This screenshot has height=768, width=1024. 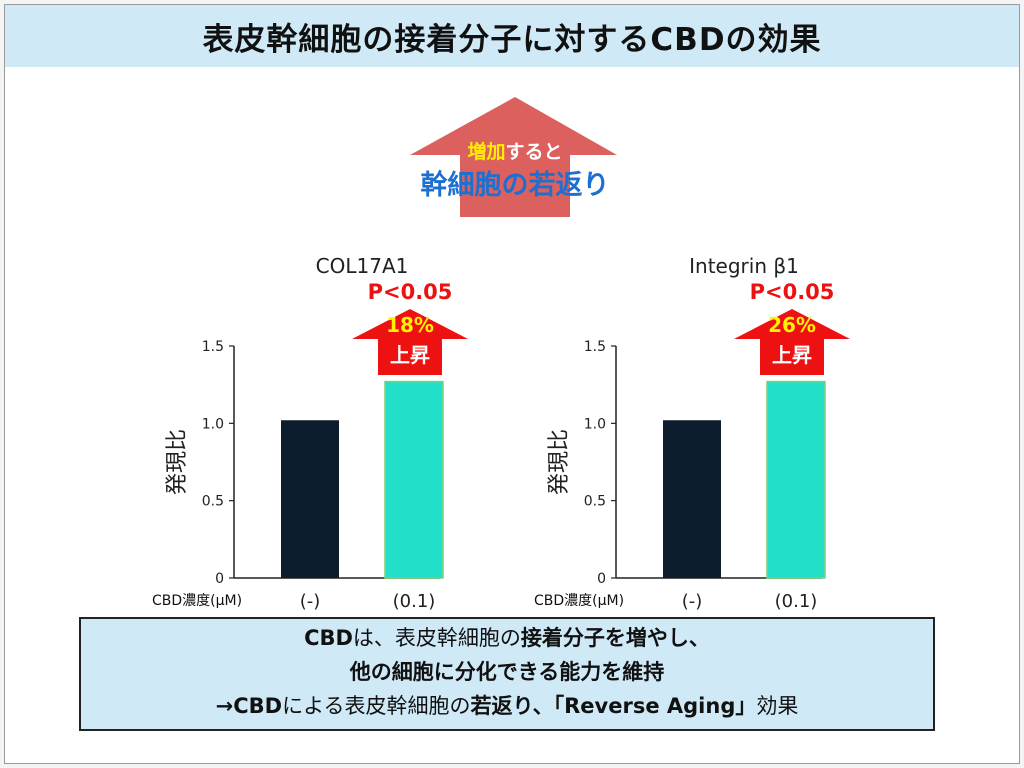 I want to click on increase-arrow-integrin-beta1: 26% 上昇, so click(x=792, y=342).